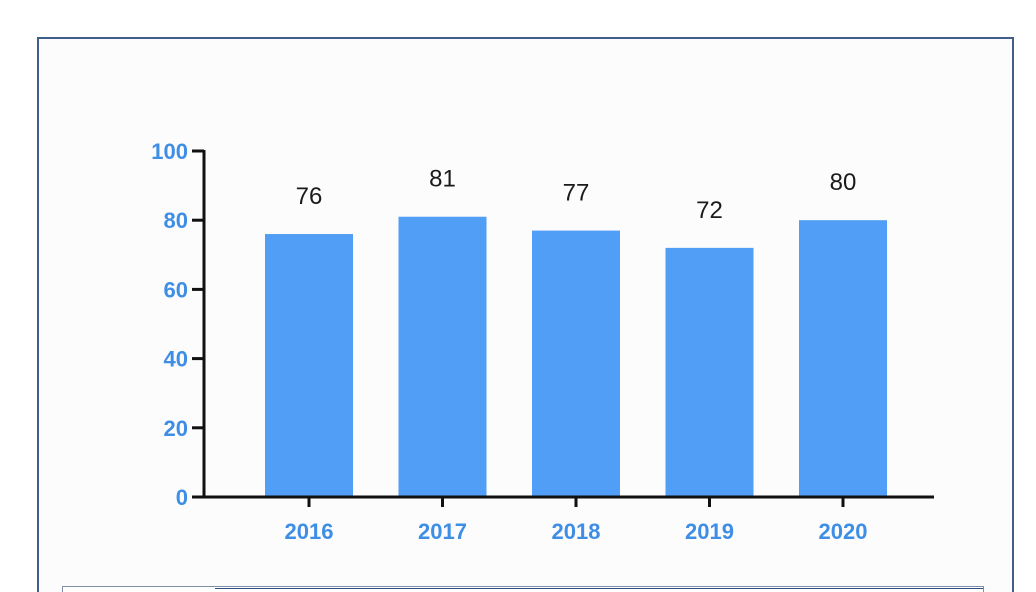 The image size is (1036, 592). What do you see at coordinates (442, 357) in the screenshot?
I see `bar-2017` at bounding box center [442, 357].